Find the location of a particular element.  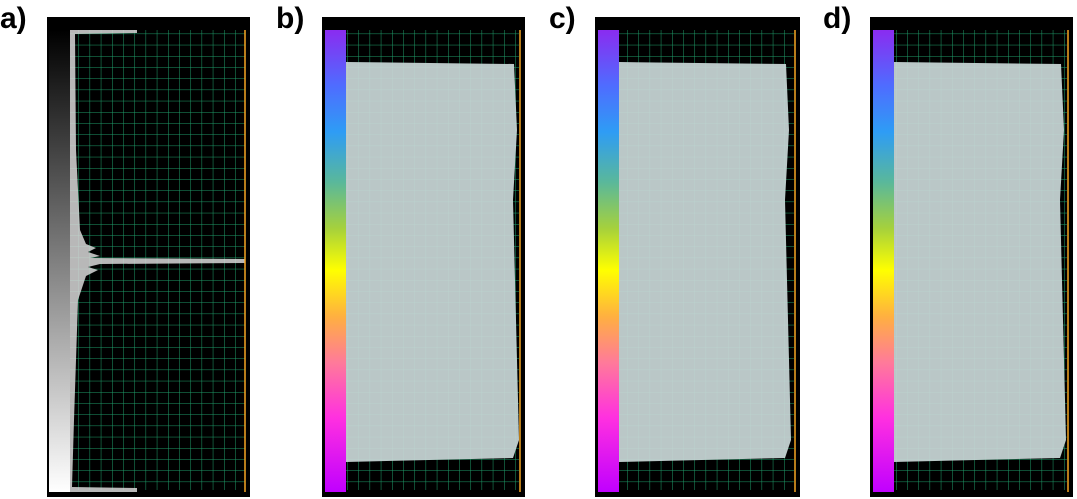

panel-label: c) is located at coordinates (562, 18).